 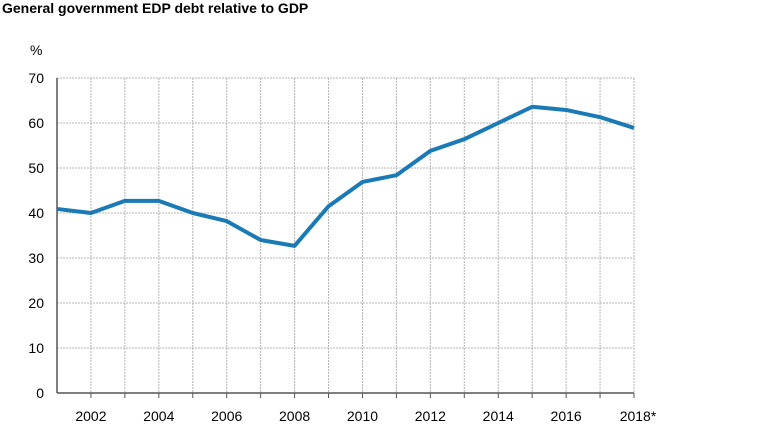 What do you see at coordinates (498, 416) in the screenshot?
I see `x-tick-label: 2014` at bounding box center [498, 416].